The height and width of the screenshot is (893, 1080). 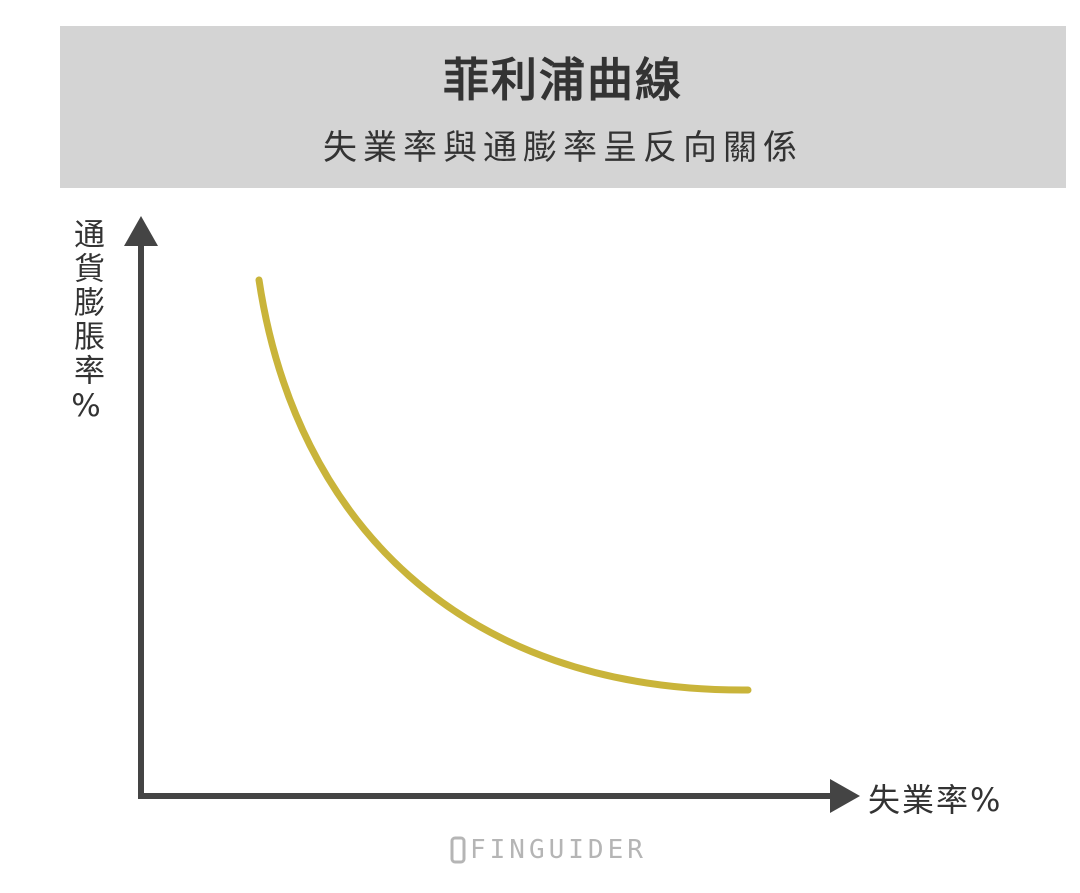 What do you see at coordinates (141, 231) in the screenshot?
I see `y-arrow` at bounding box center [141, 231].